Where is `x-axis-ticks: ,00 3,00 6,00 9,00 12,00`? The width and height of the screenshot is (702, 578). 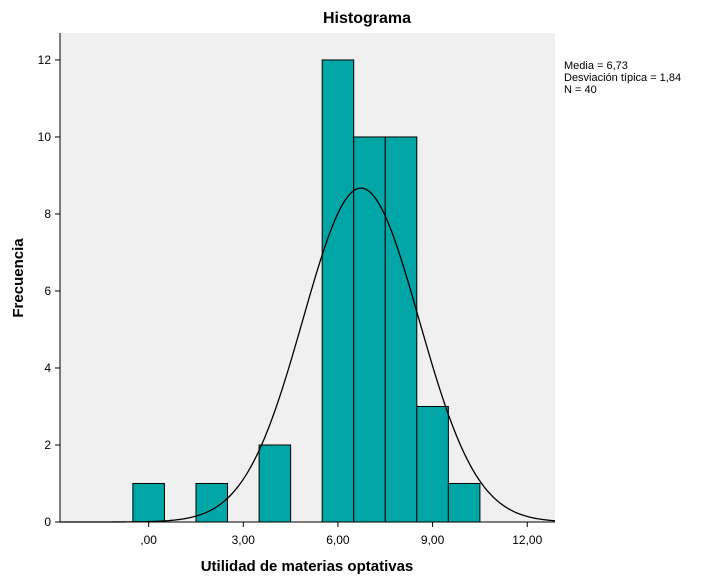 x-axis-ticks: ,00 3,00 6,00 9,00 12,00 is located at coordinates (341, 534).